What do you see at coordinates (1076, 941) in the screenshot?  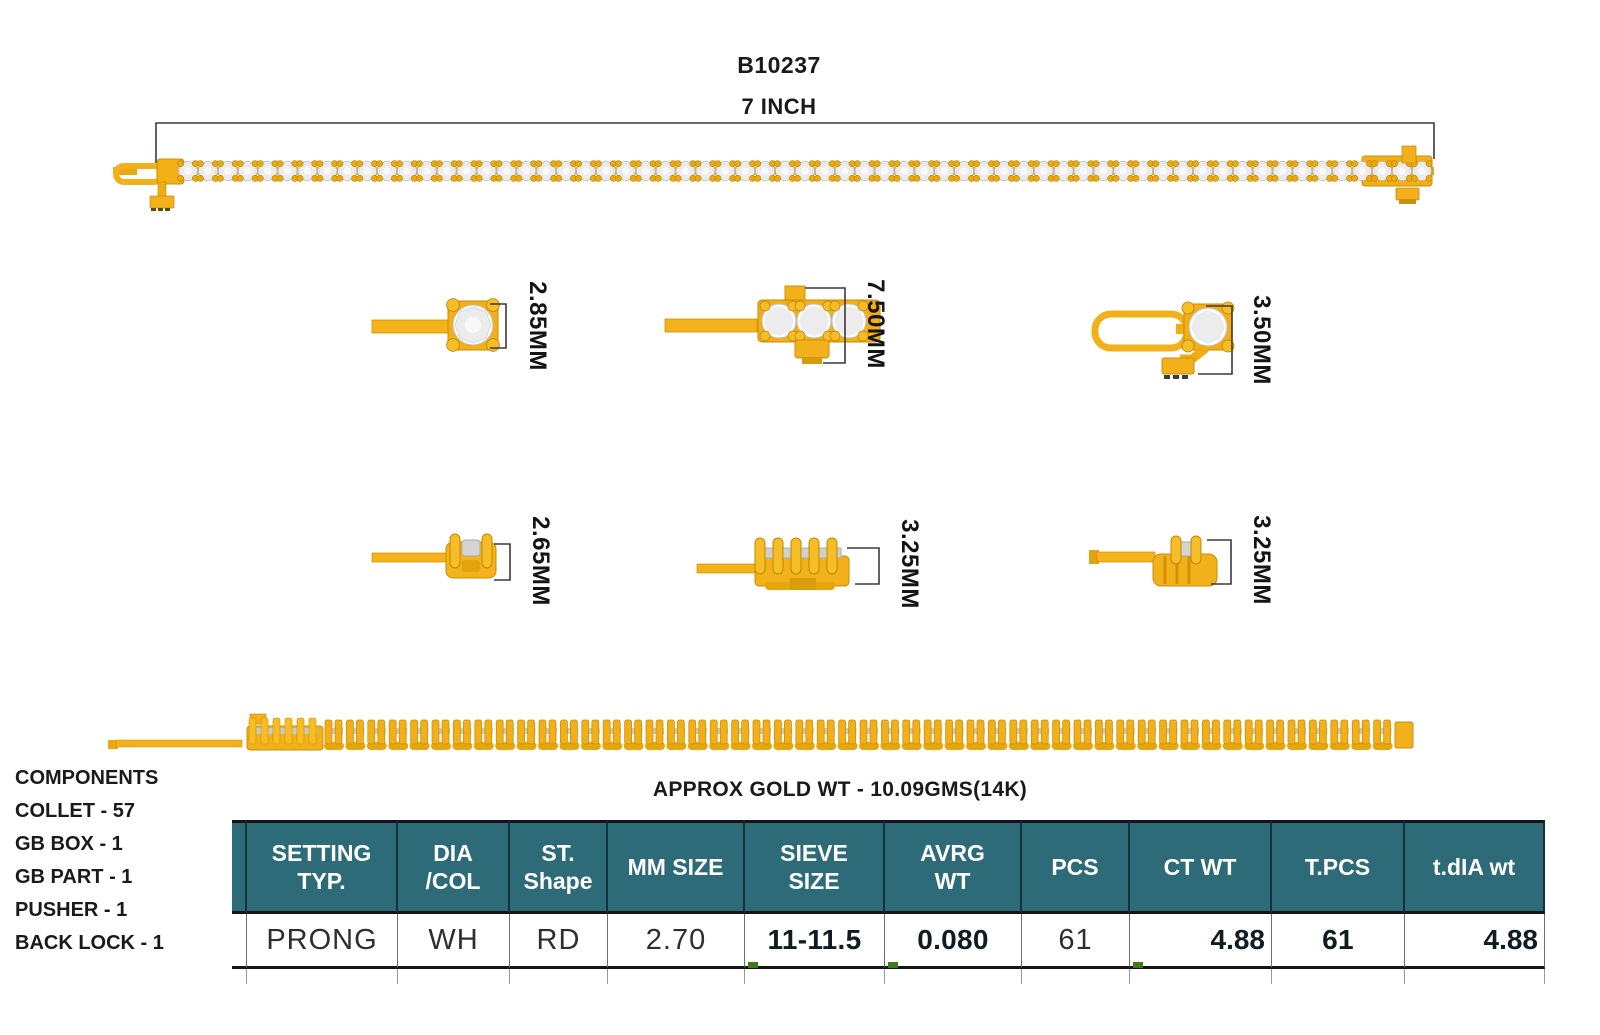 I see `cell-pcs: 61` at bounding box center [1076, 941].